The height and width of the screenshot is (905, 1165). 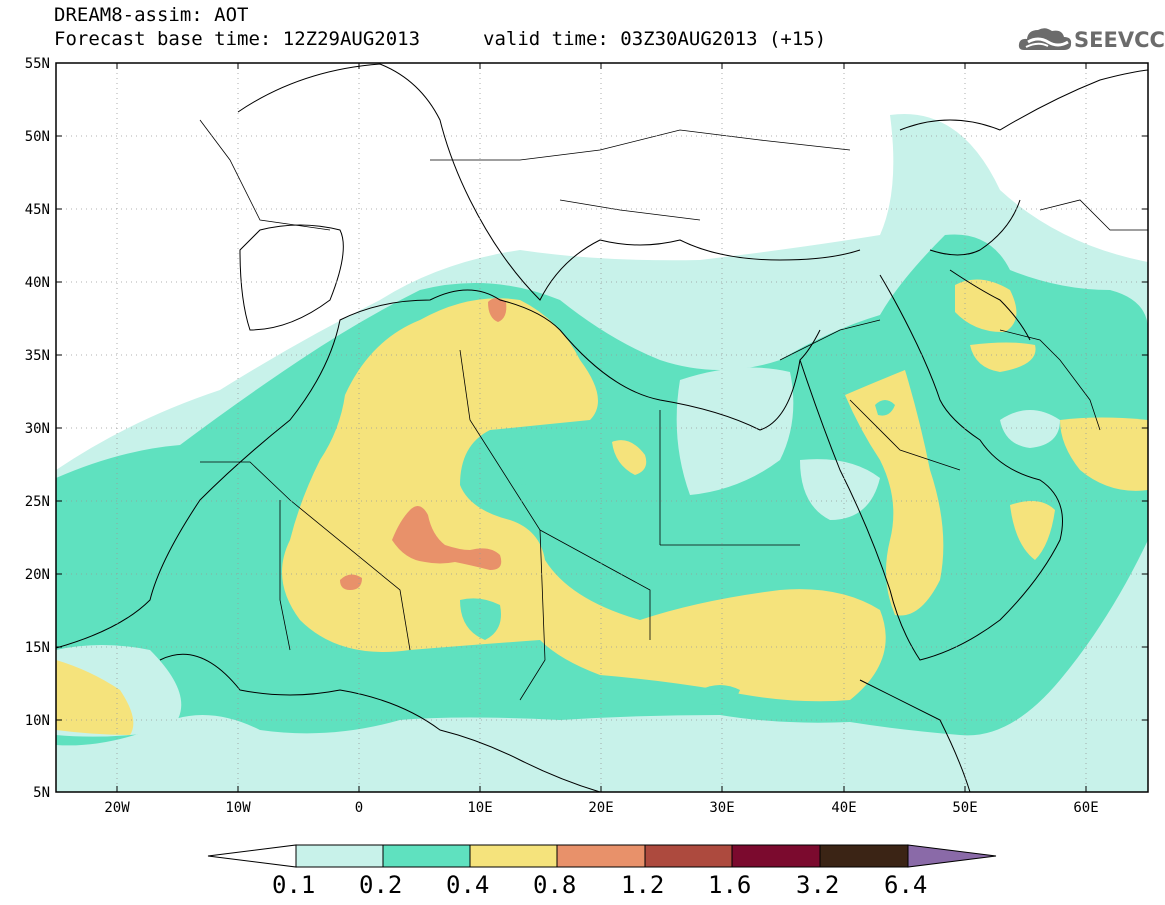 What do you see at coordinates (721, 808) in the screenshot?
I see `lon-tick-label: 30E` at bounding box center [721, 808].